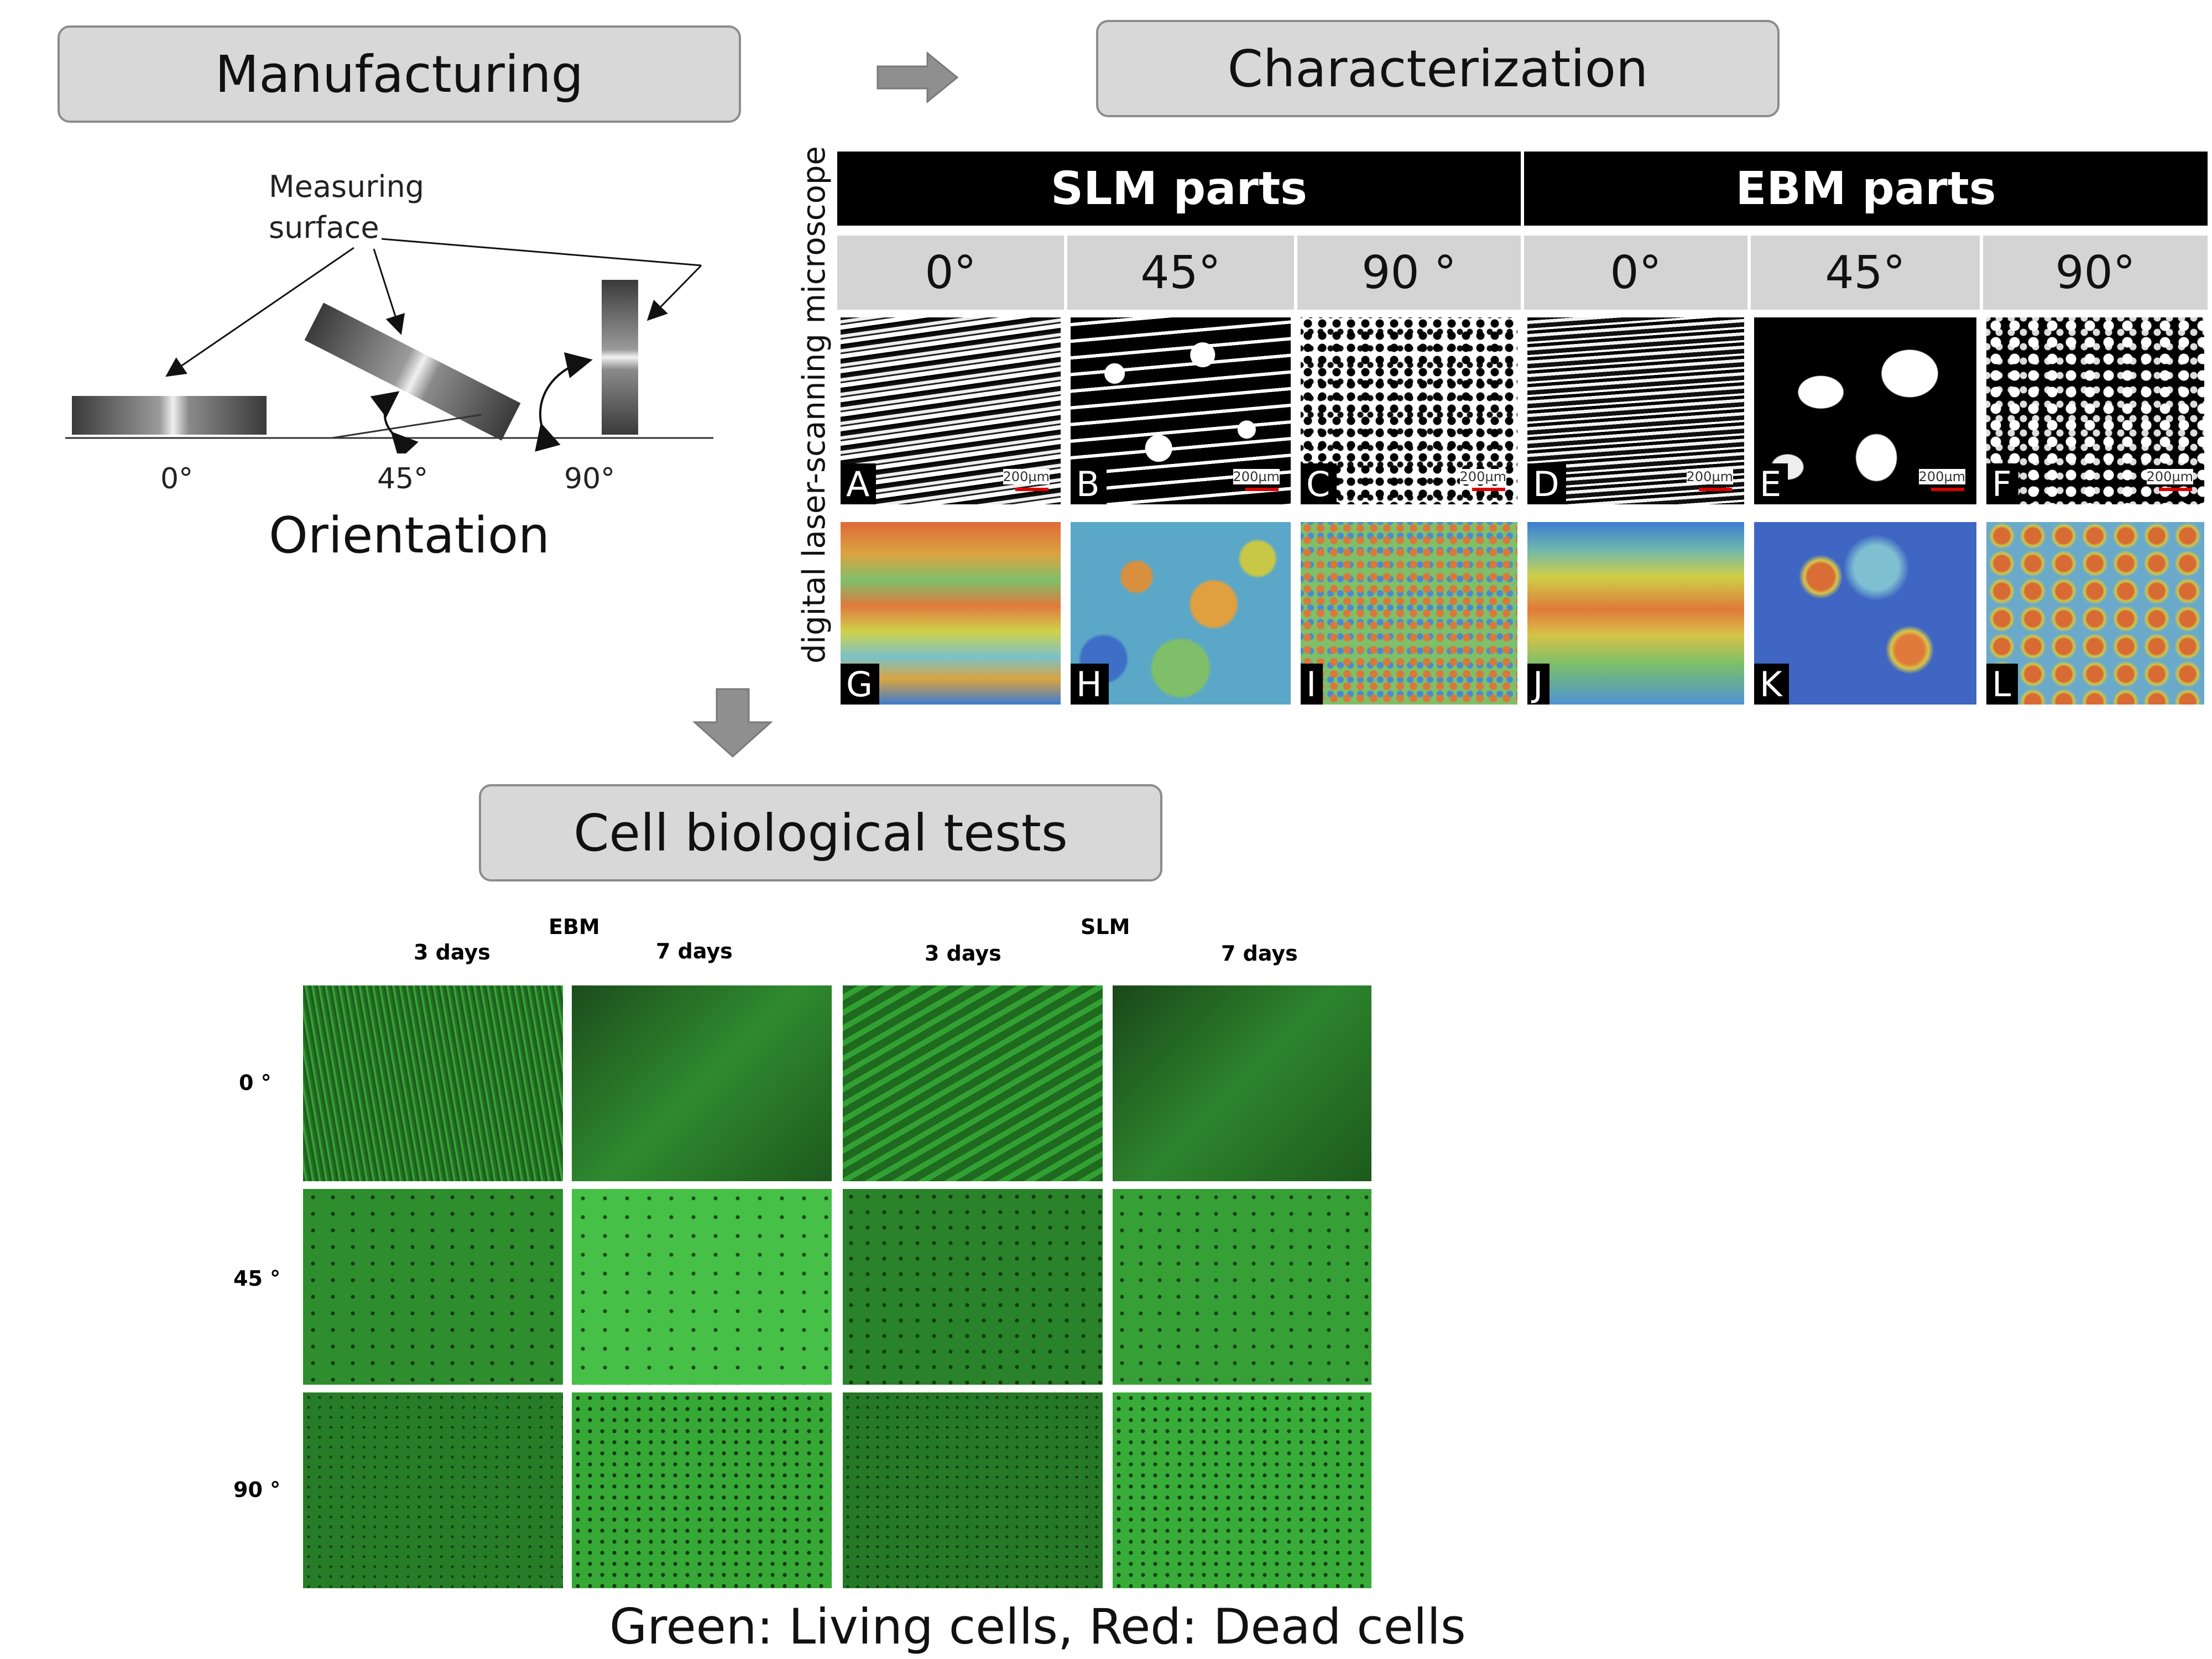 This screenshot has width=2212, height=1659. Describe the element at coordinates (620, 358) in the screenshot. I see `bar-90-degree` at that location.